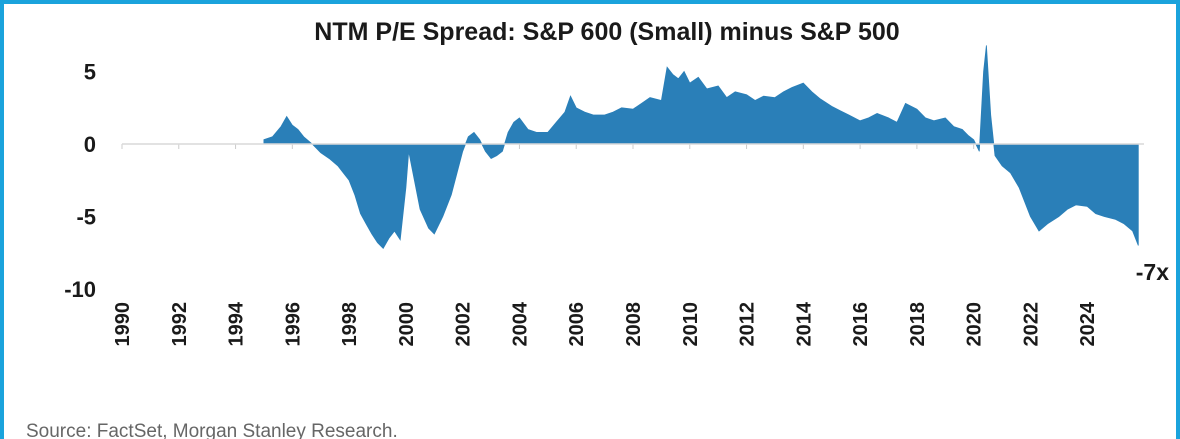 Image resolution: width=1180 pixels, height=439 pixels. I want to click on x-tick-label: 2016, so click(861, 324).